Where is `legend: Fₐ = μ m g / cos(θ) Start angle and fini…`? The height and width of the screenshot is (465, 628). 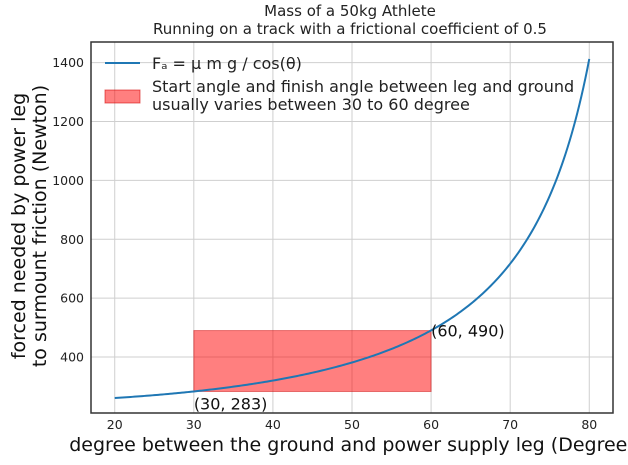
legend: Fₐ = μ m g / cos(θ) Start angle and fini… is located at coordinates (339, 84).